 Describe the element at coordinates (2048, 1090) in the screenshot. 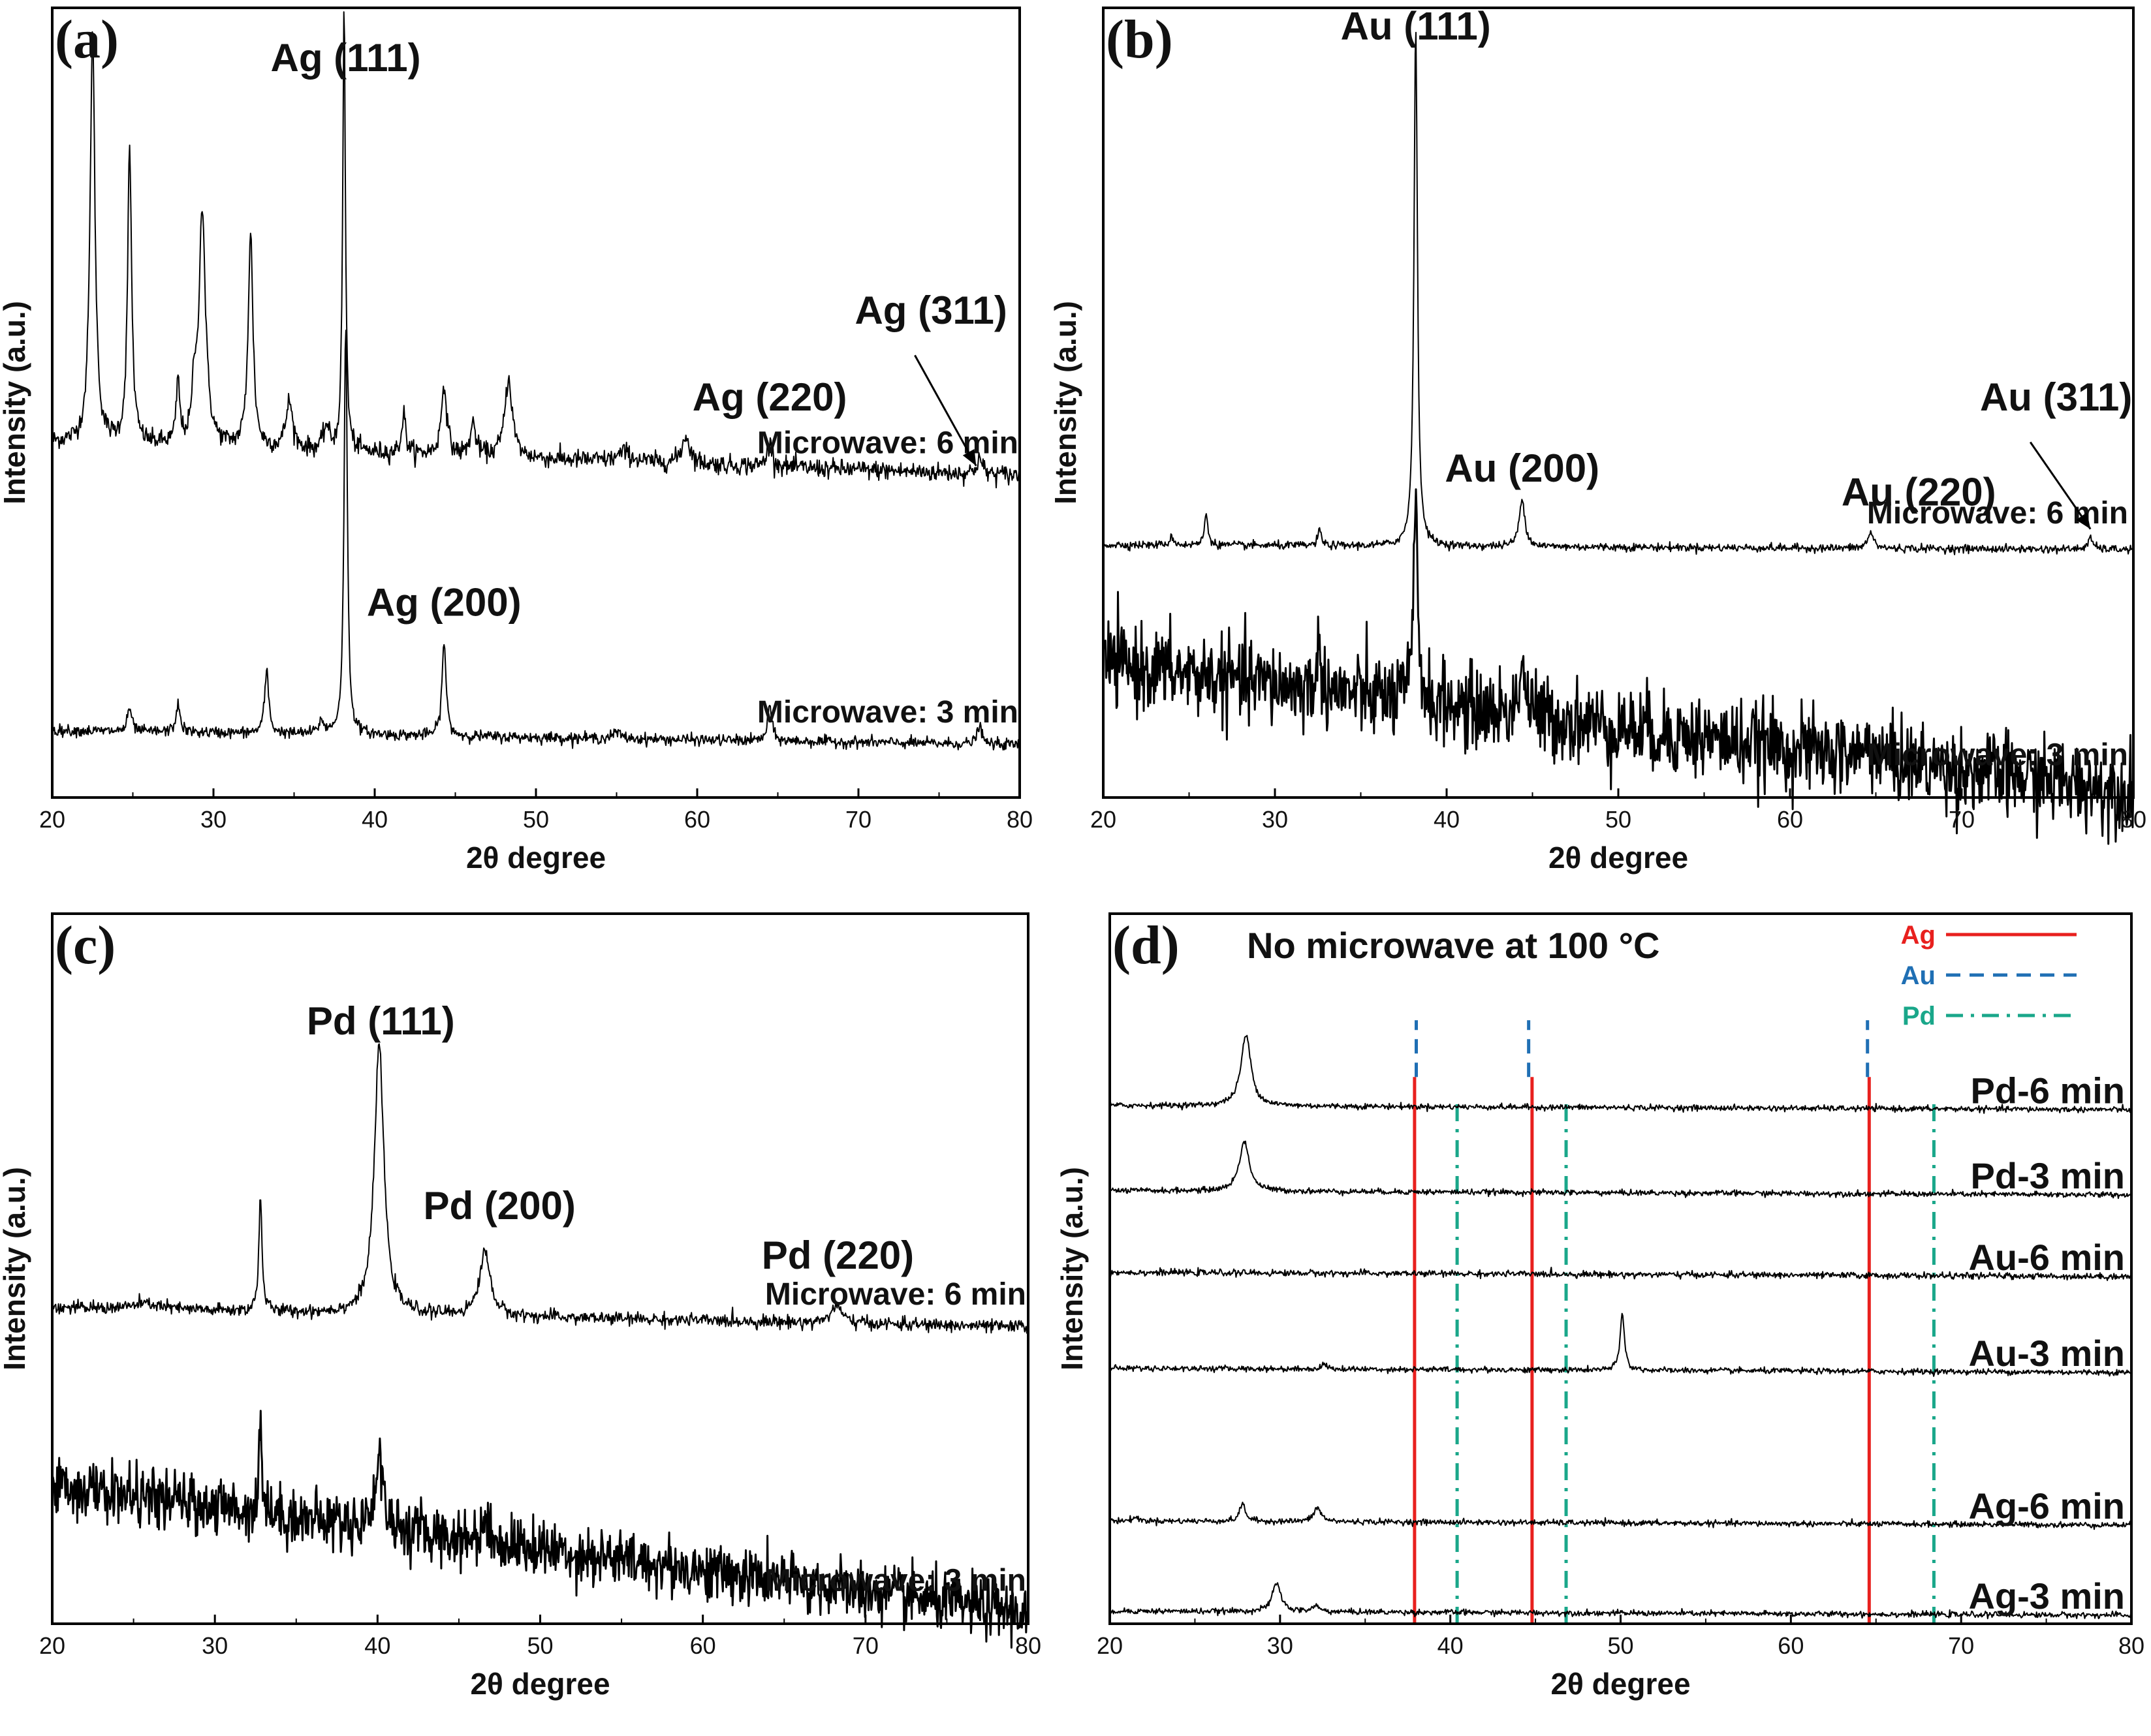

I see `trace-label: Pd-6 min` at that location.